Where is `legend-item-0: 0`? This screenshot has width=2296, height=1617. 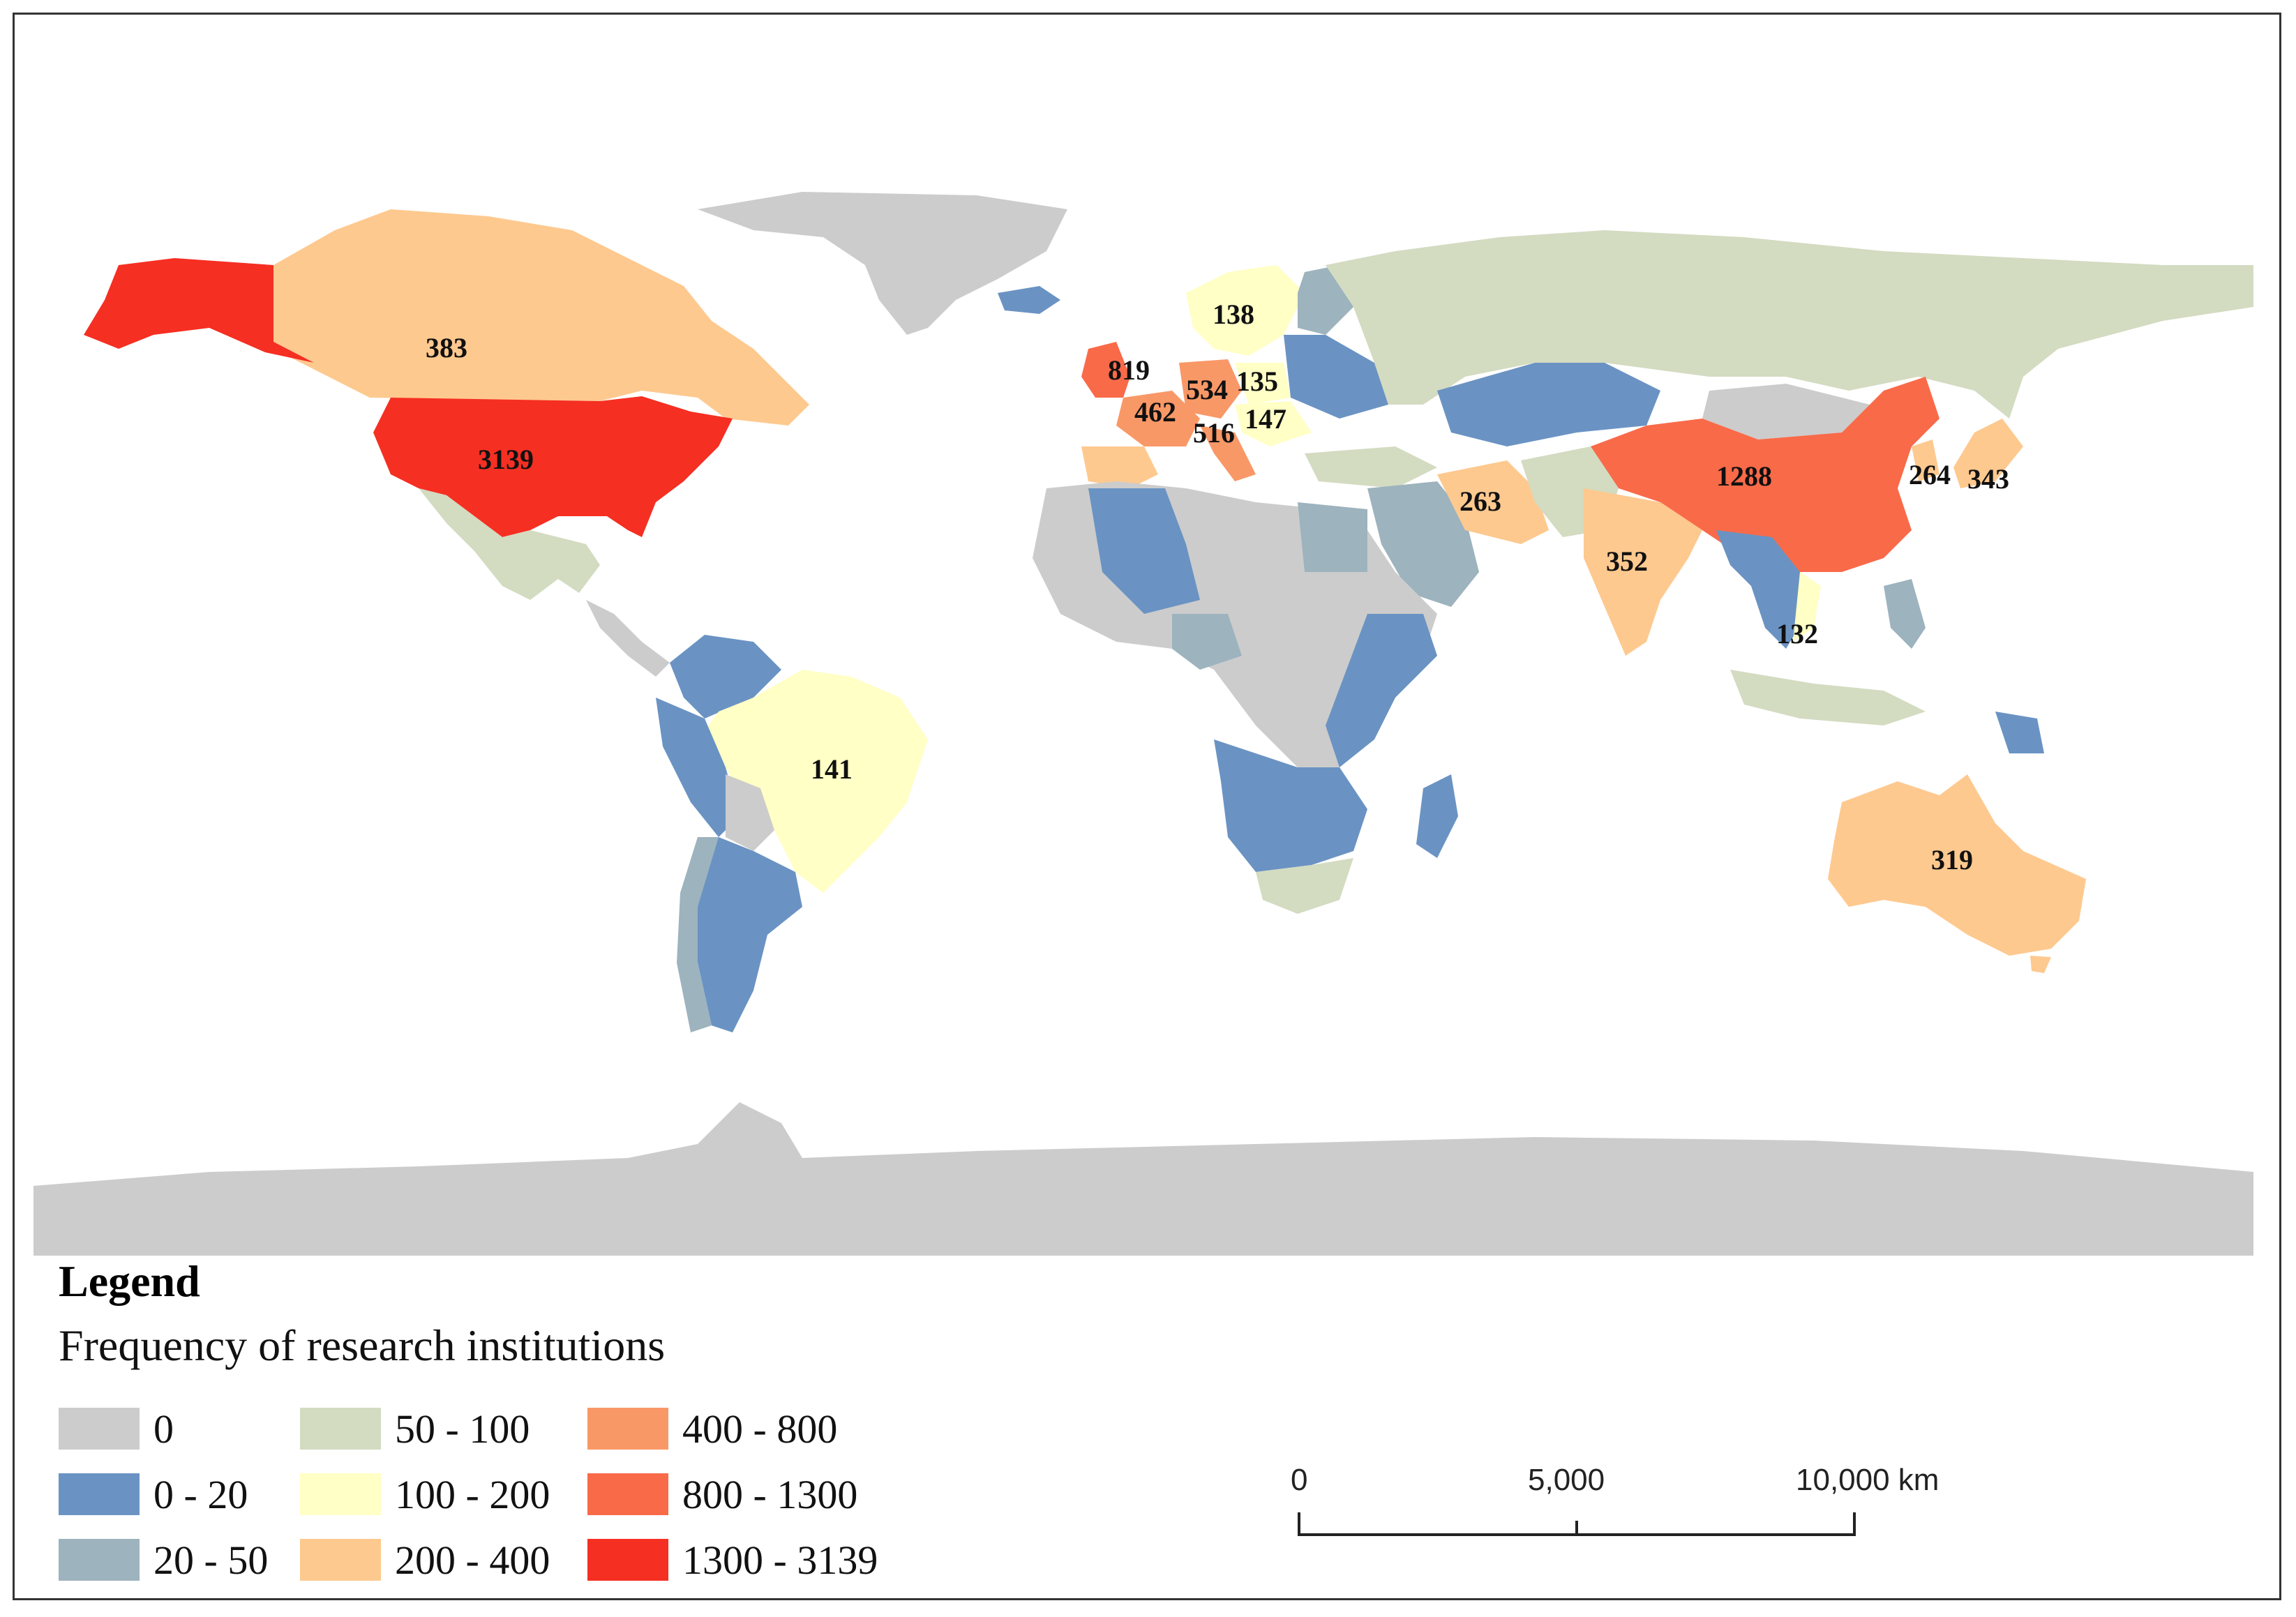 legend-item-0: 0 is located at coordinates (116, 1429).